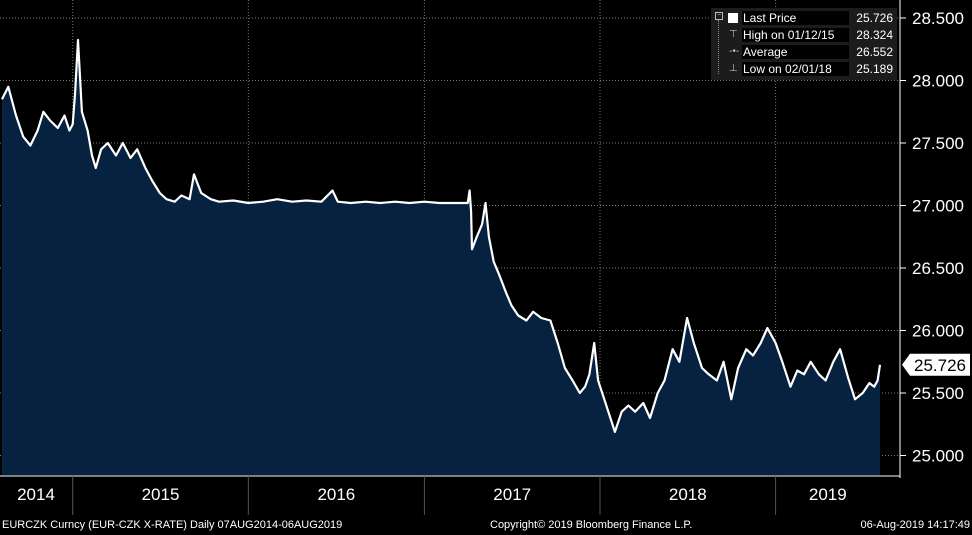 Image resolution: width=972 pixels, height=535 pixels. I want to click on last-price-tag-label: 25.726, so click(940, 365).